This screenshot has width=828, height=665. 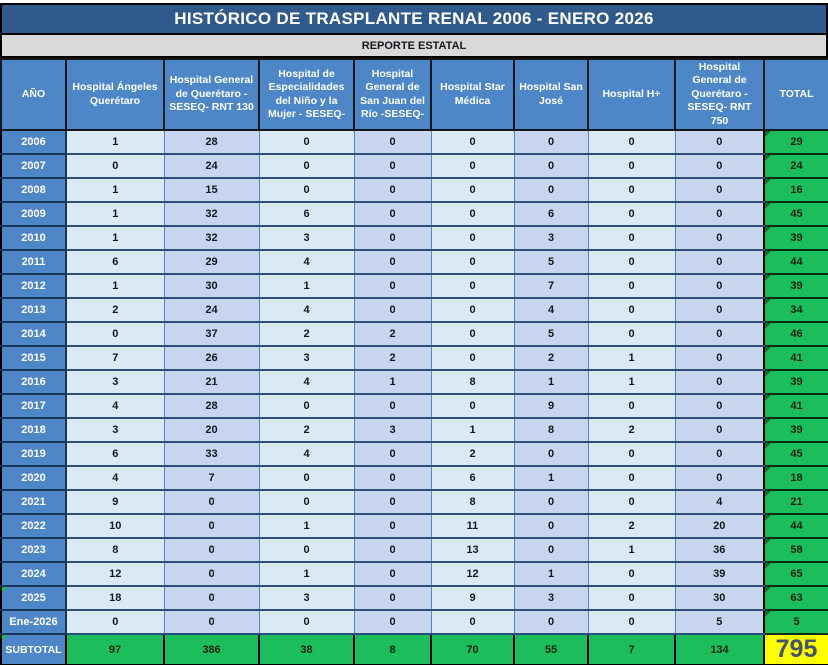 What do you see at coordinates (33, 287) in the screenshot?
I see `cell-year: 2012` at bounding box center [33, 287].